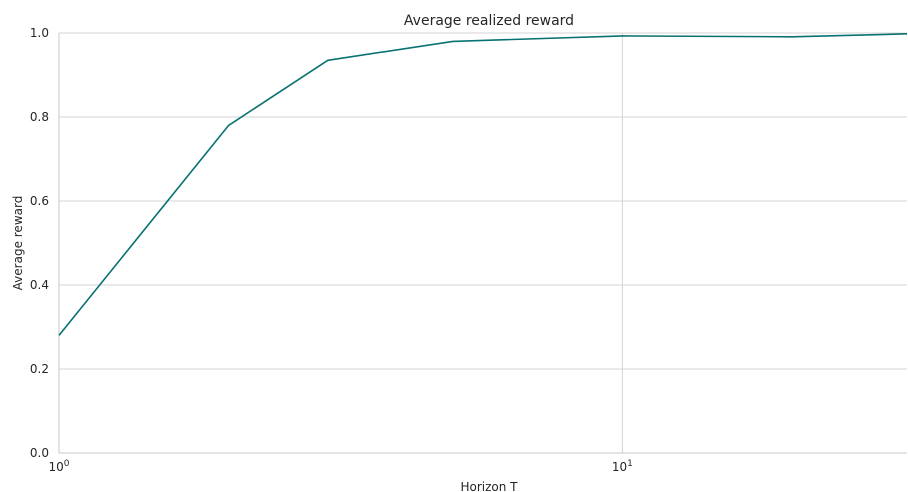 The width and height of the screenshot is (908, 492). What do you see at coordinates (18, 243) in the screenshot?
I see `y-axis-label: Average reward` at bounding box center [18, 243].